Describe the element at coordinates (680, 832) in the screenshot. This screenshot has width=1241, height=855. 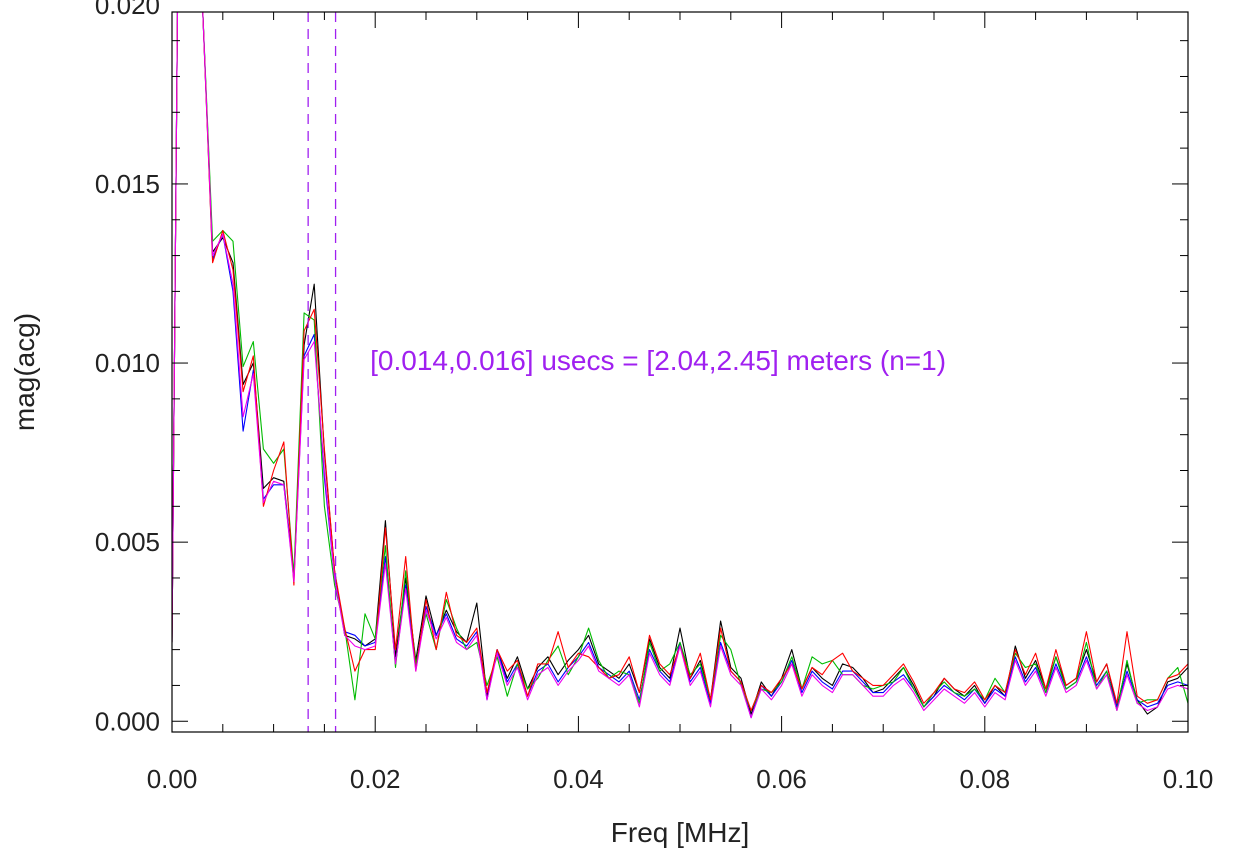
I see `x-axis-label: Freq [MHz]` at that location.